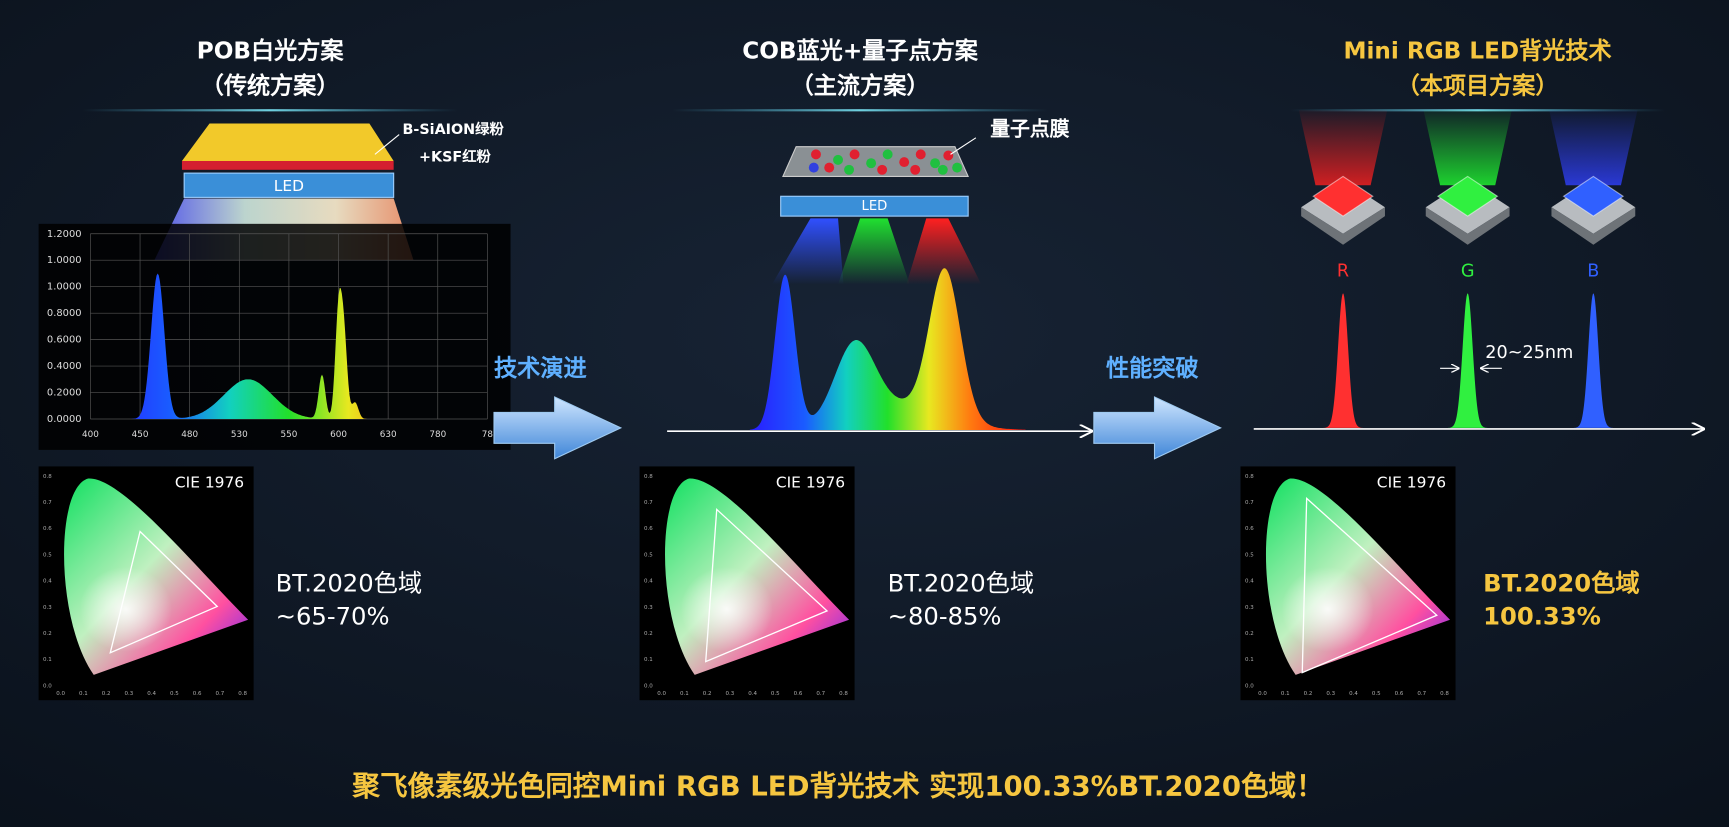 The height and width of the screenshot is (827, 1729). Describe the element at coordinates (239, 435) in the screenshot. I see `x-tick-label: 530` at that location.